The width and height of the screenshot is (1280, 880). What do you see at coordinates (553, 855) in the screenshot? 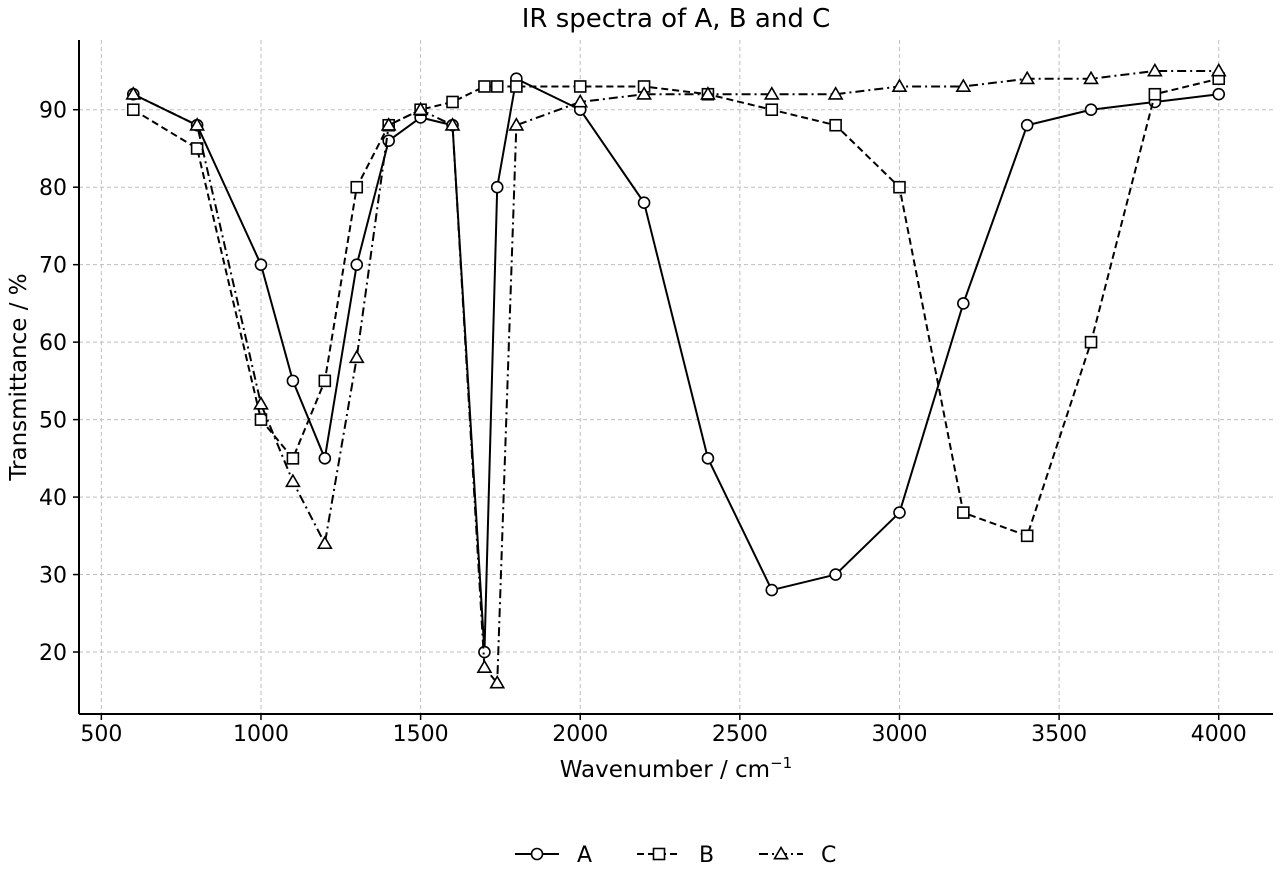
I see `legend-item-A: A` at bounding box center [553, 855].